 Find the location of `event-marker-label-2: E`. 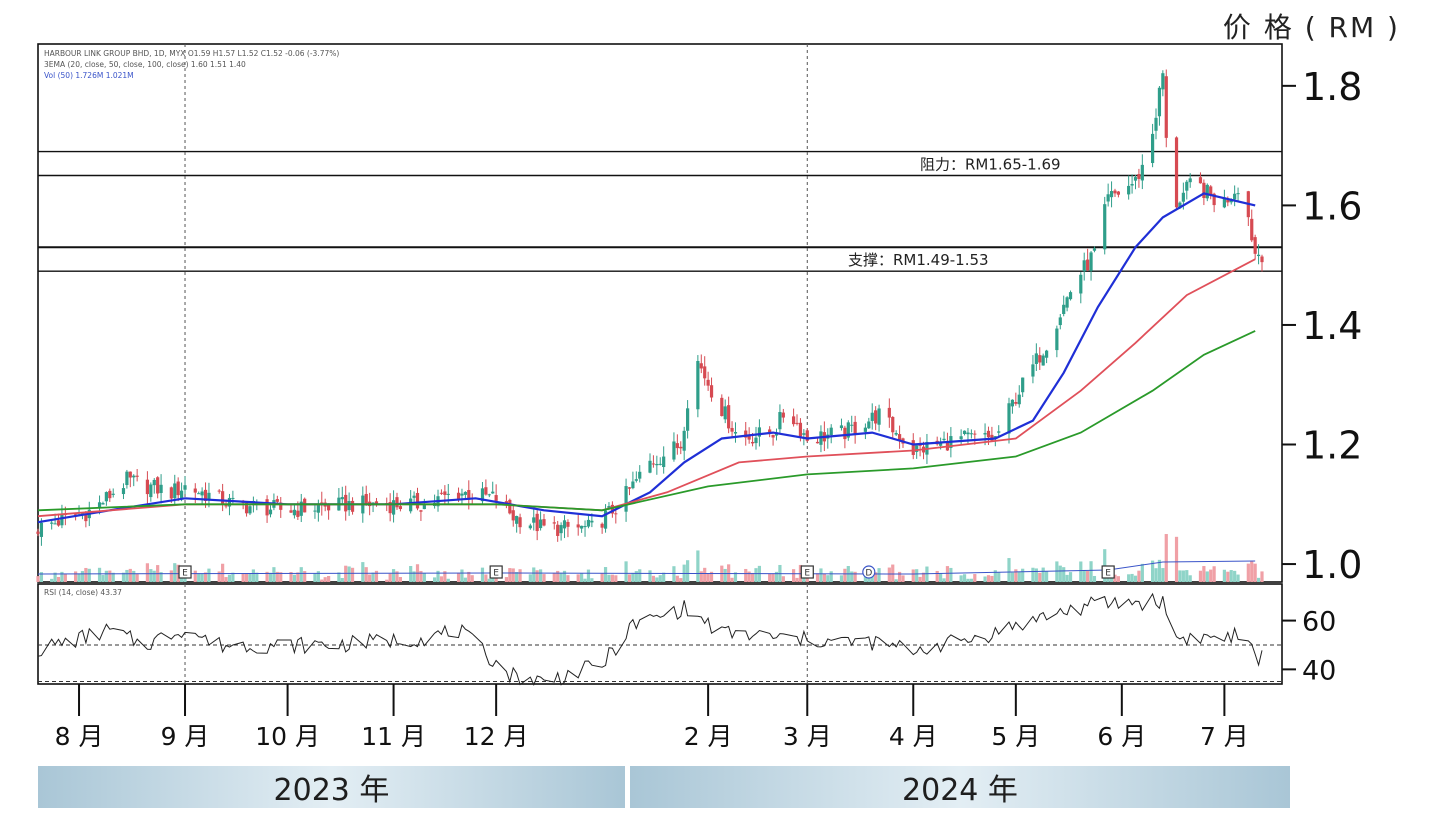

event-marker-label-2: E is located at coordinates (807, 574).